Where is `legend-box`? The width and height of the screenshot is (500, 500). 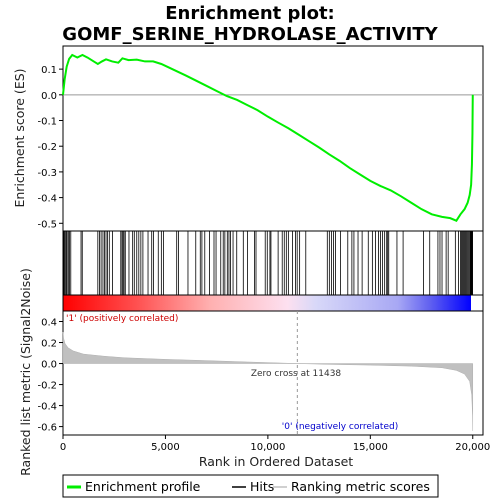 legend-box is located at coordinates (250, 486).